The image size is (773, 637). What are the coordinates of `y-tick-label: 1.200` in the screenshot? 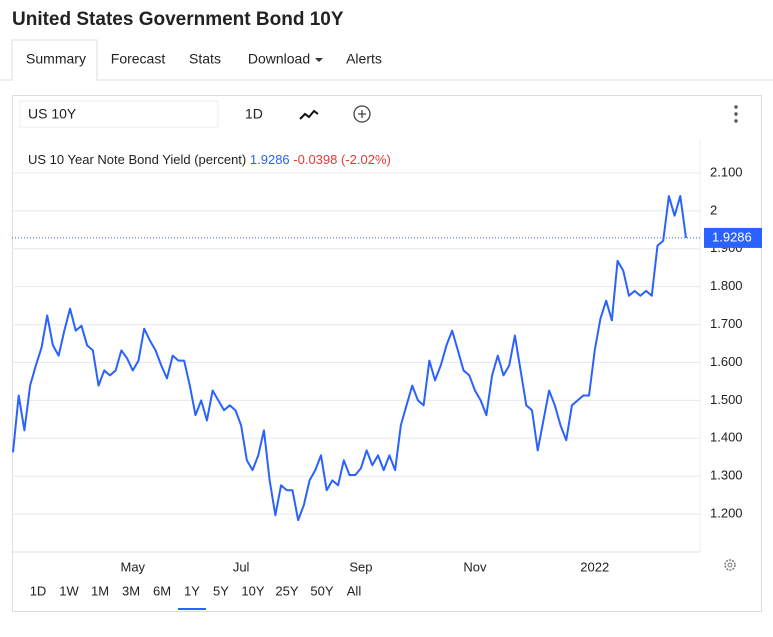 It's located at (726, 513).